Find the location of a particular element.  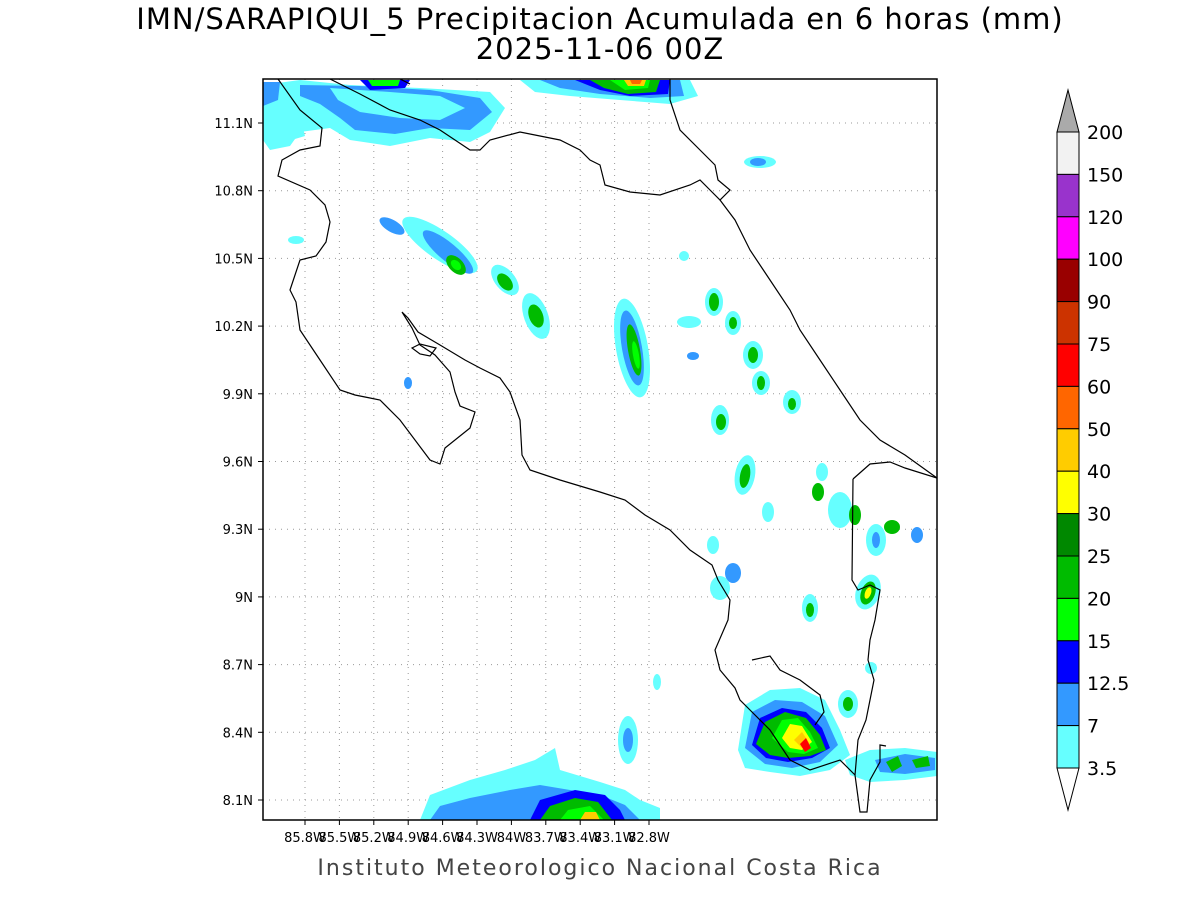

x-tick-label: 84W is located at coordinates (512, 838).